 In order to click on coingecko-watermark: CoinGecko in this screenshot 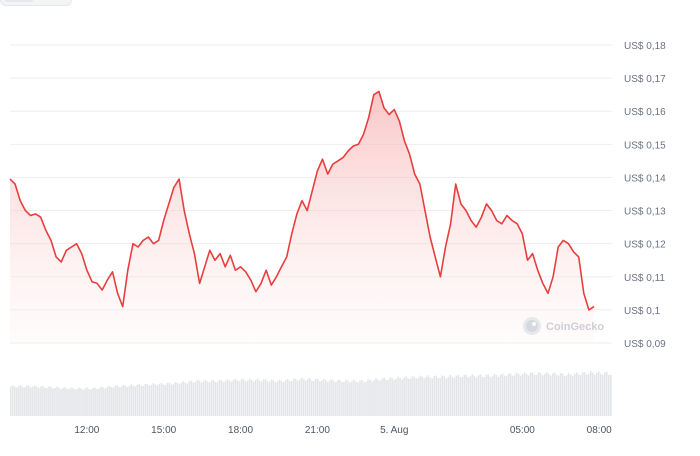, I will do `click(563, 326)`.